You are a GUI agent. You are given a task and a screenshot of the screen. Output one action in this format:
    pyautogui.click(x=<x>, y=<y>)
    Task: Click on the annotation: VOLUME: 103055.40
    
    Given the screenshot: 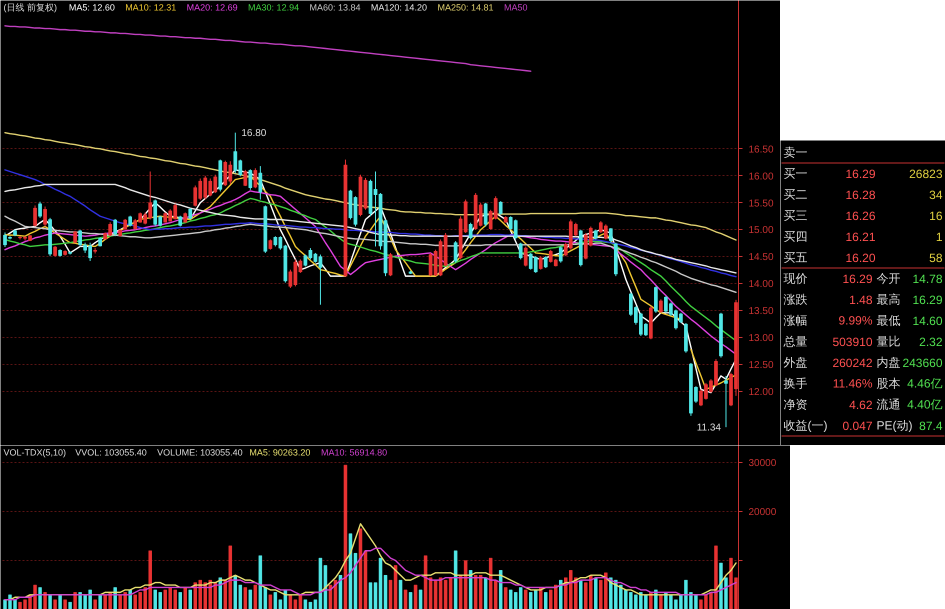 What is the action you would take?
    pyautogui.click(x=200, y=453)
    